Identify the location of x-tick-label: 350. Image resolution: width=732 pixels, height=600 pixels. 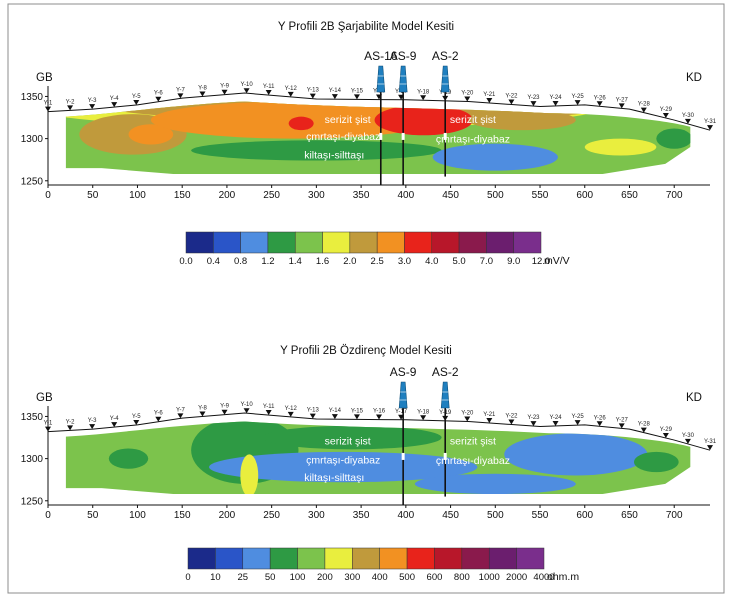
(361, 515).